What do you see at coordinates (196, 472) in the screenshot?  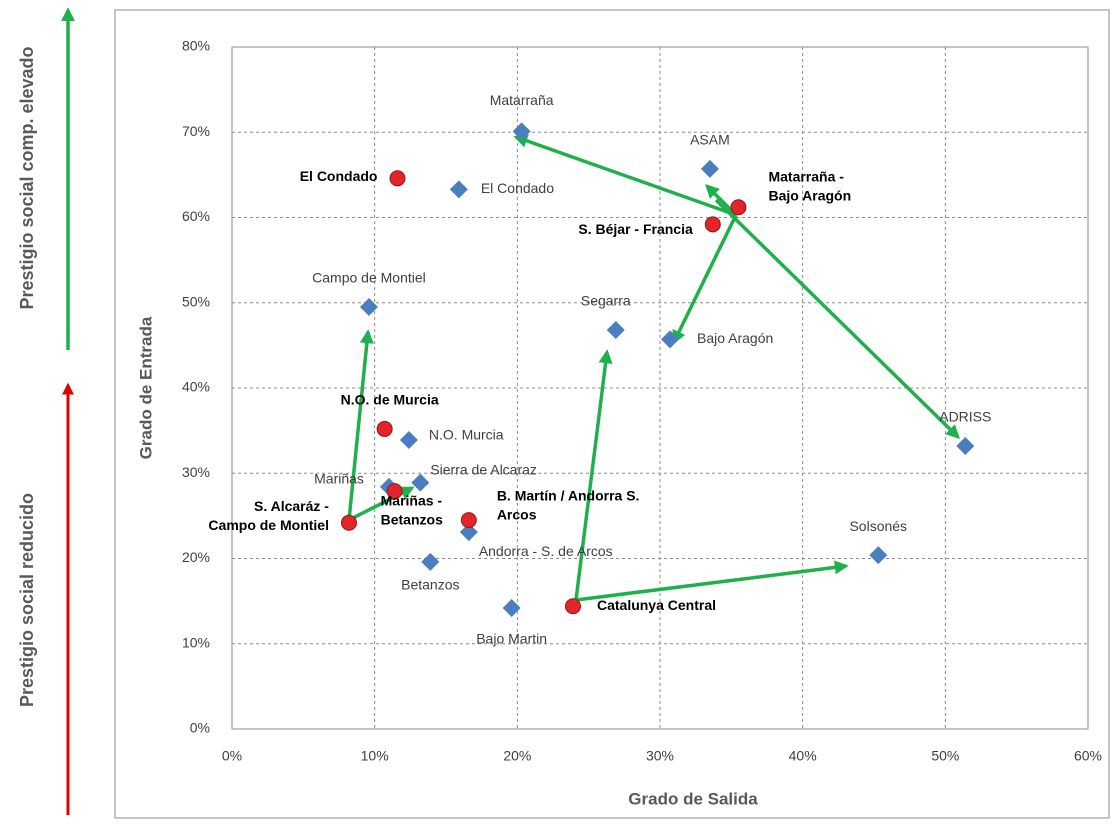 I see `y-tick-label: 30%` at bounding box center [196, 472].